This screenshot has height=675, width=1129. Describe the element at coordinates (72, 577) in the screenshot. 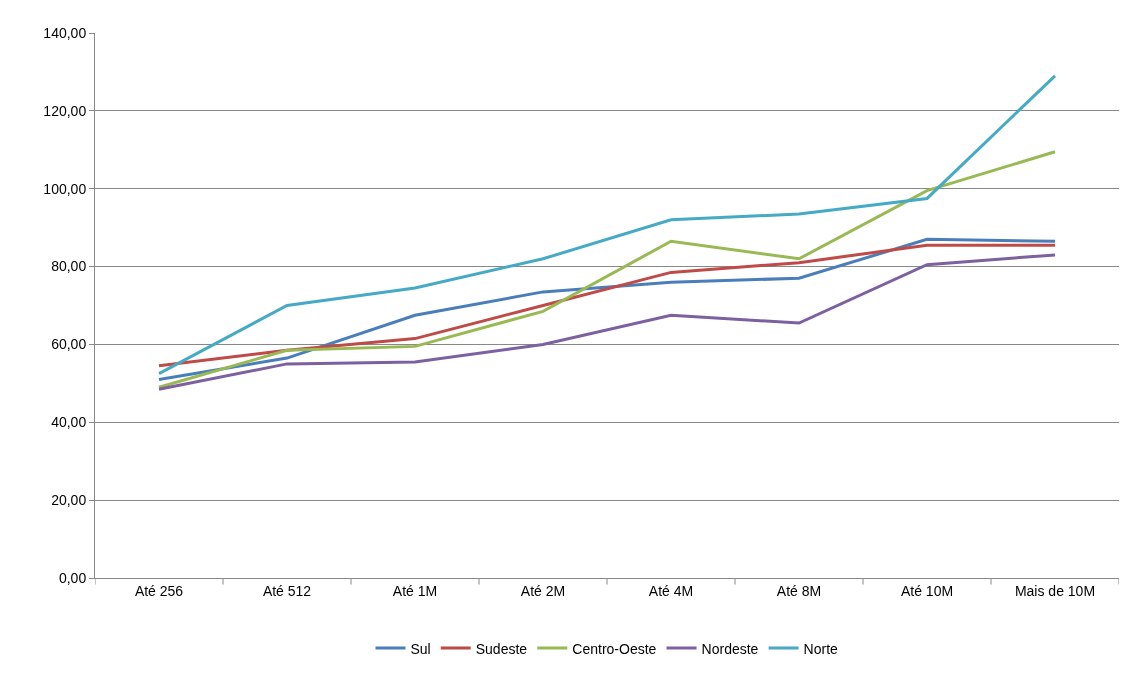

I see `y-tick-label: 0,00` at that location.